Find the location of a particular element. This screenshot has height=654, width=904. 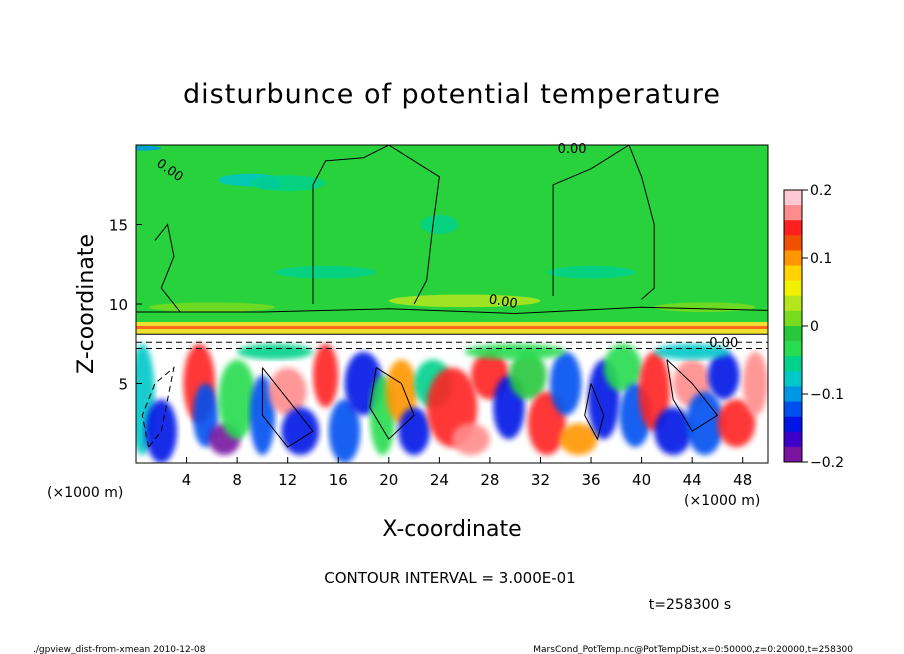

footer-left: ./gpview_dist-from-xmean 2010-12-08 is located at coordinates (119, 649).